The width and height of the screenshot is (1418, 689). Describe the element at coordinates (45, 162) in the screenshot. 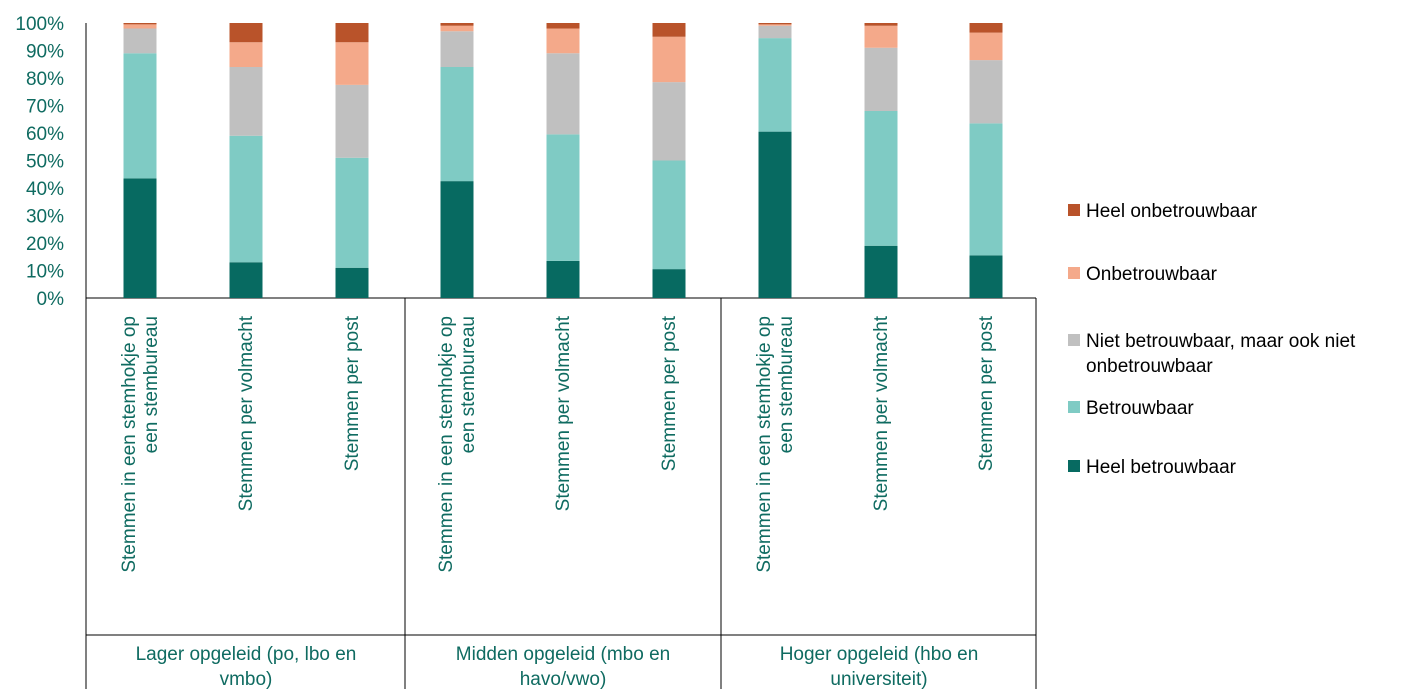

I see `y-tick-label: 50%` at that location.